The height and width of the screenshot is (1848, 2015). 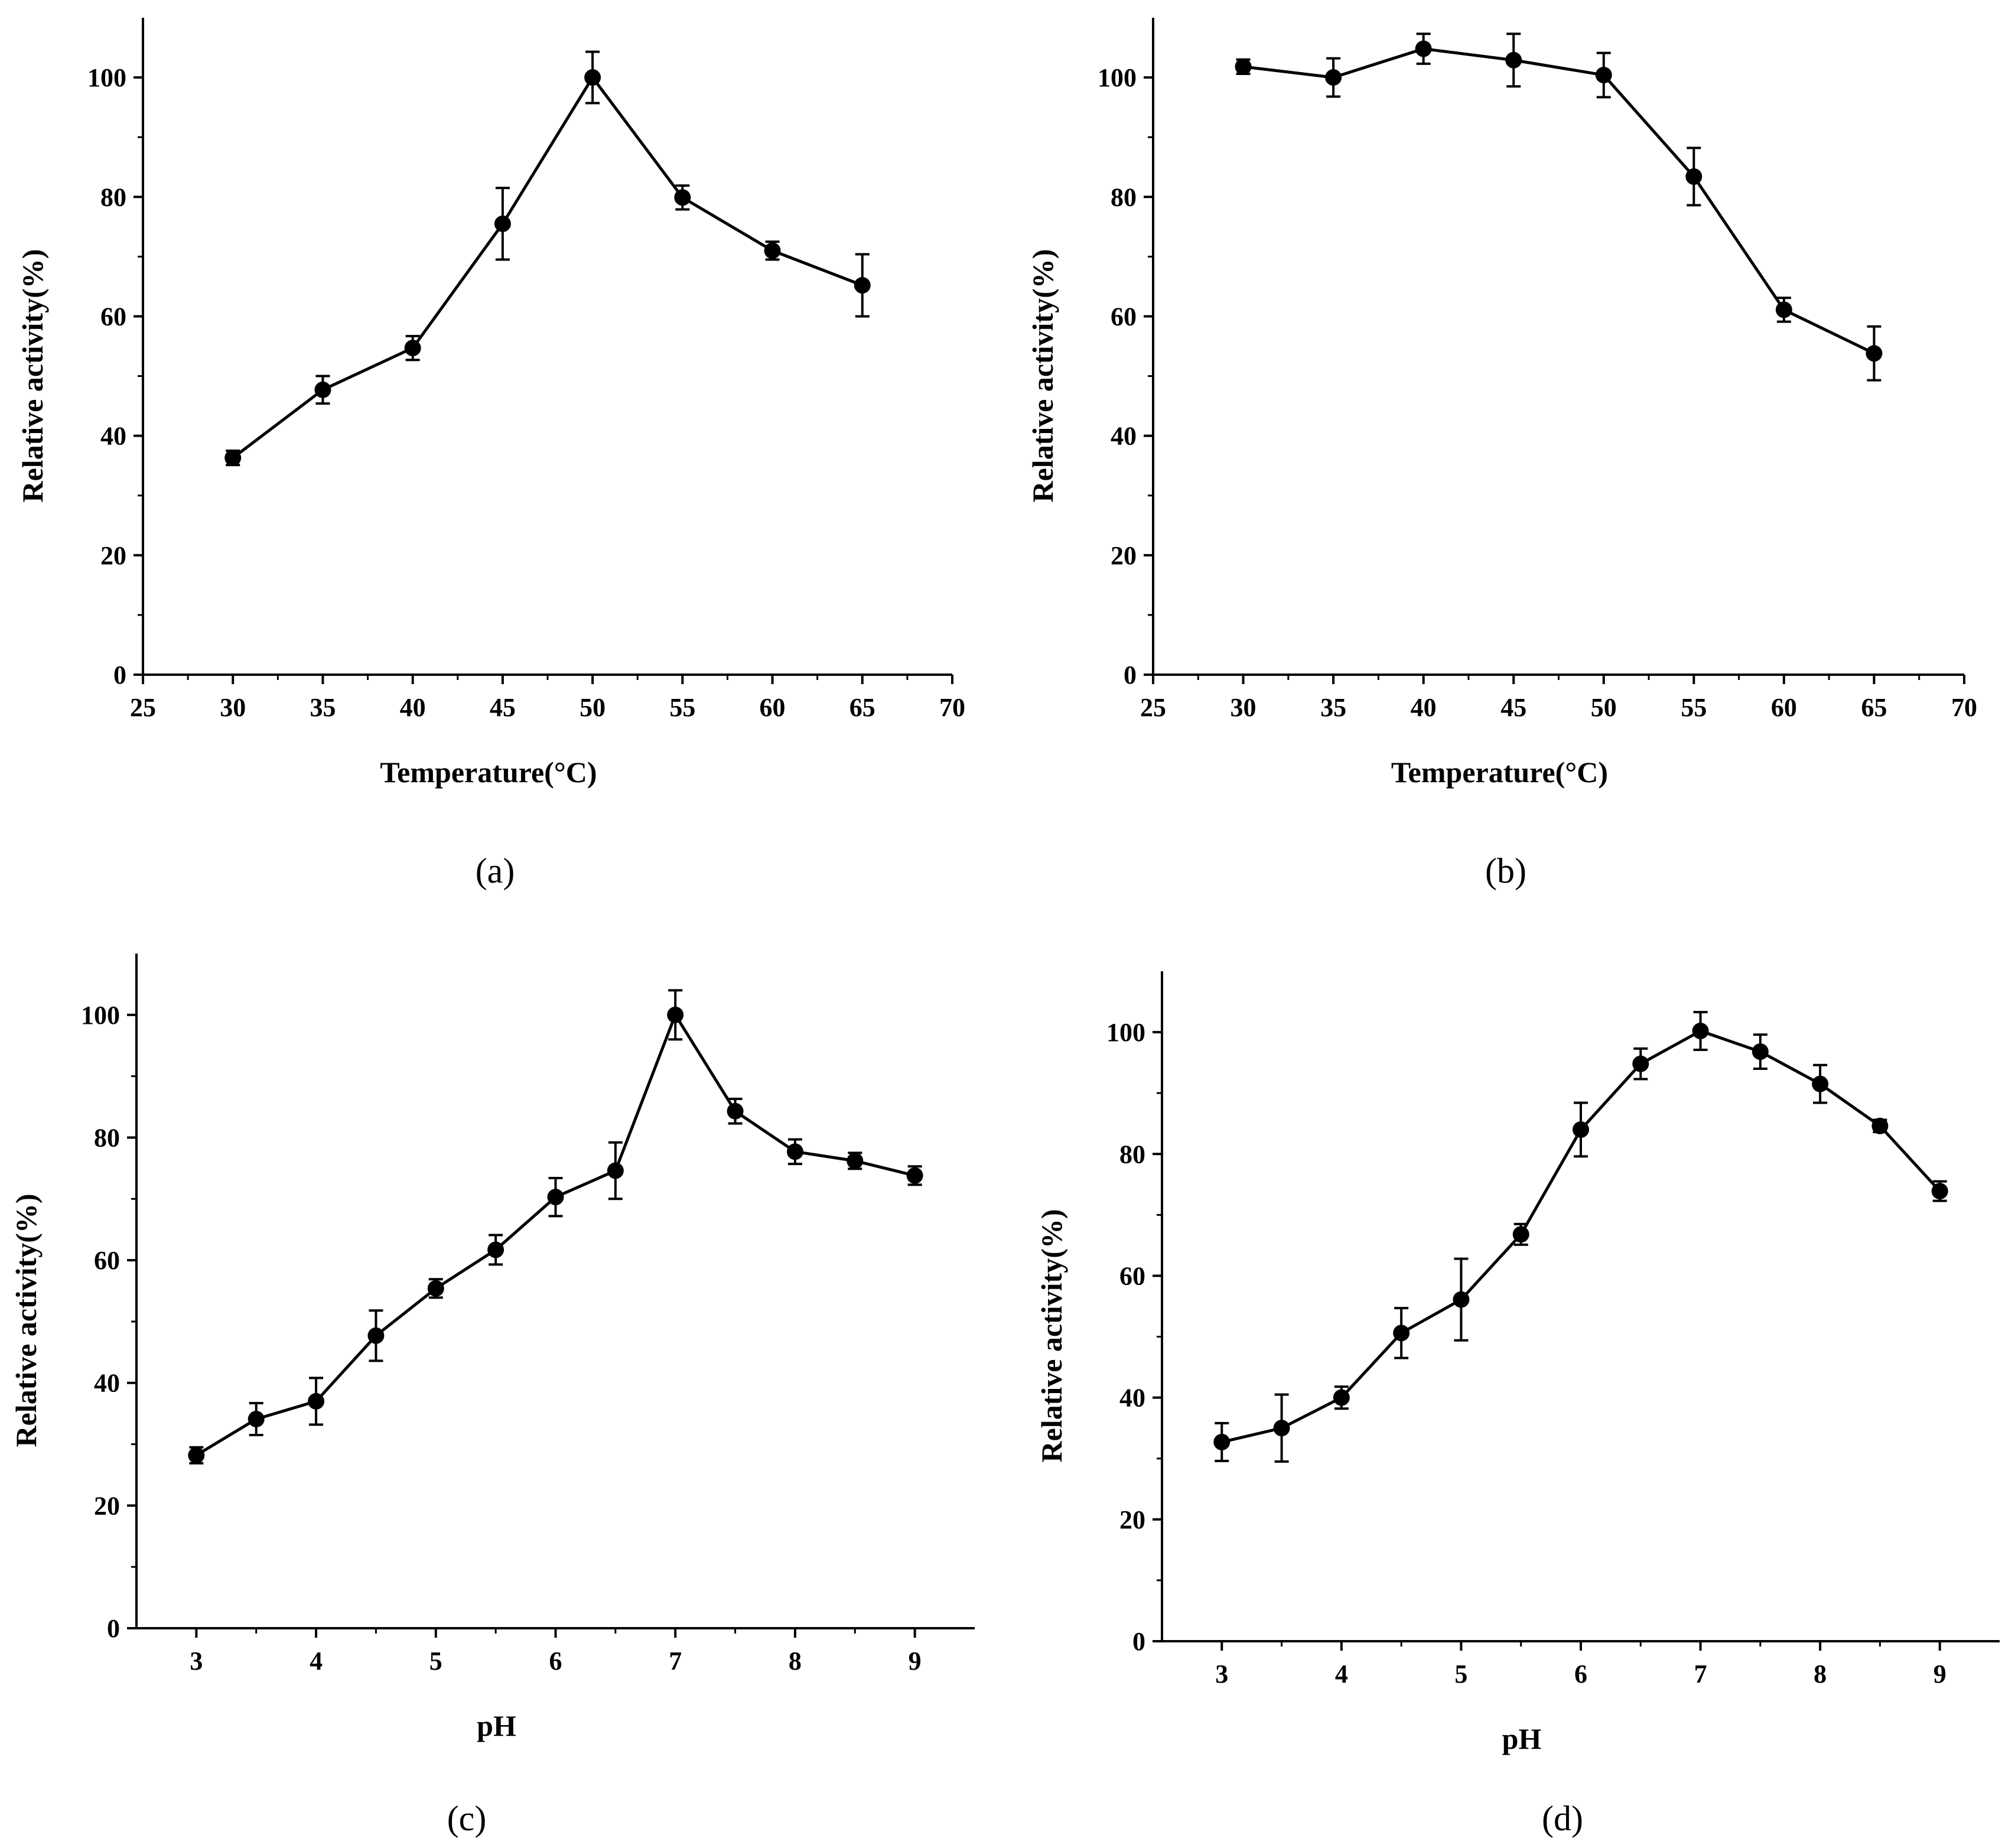 What do you see at coordinates (495, 870) in the screenshot?
I see `panel-label-a: (a)` at bounding box center [495, 870].